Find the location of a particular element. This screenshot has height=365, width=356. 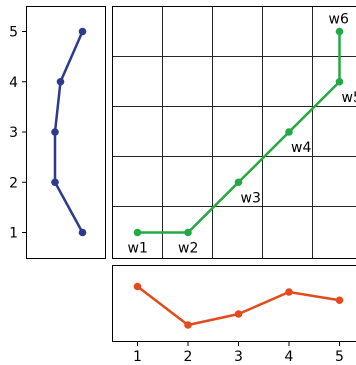

bottom-panel-frame is located at coordinates (234, 303).